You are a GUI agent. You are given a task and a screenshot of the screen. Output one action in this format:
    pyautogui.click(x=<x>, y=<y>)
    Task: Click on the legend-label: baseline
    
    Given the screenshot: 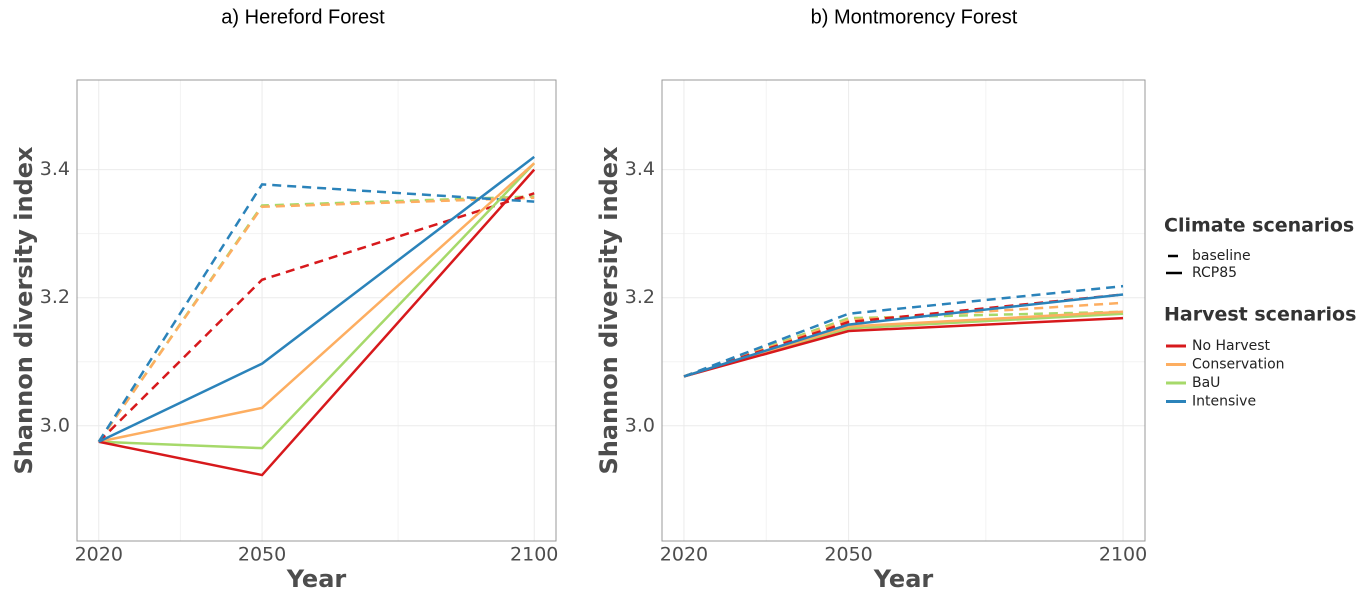 What is the action you would take?
    pyautogui.click(x=1221, y=256)
    